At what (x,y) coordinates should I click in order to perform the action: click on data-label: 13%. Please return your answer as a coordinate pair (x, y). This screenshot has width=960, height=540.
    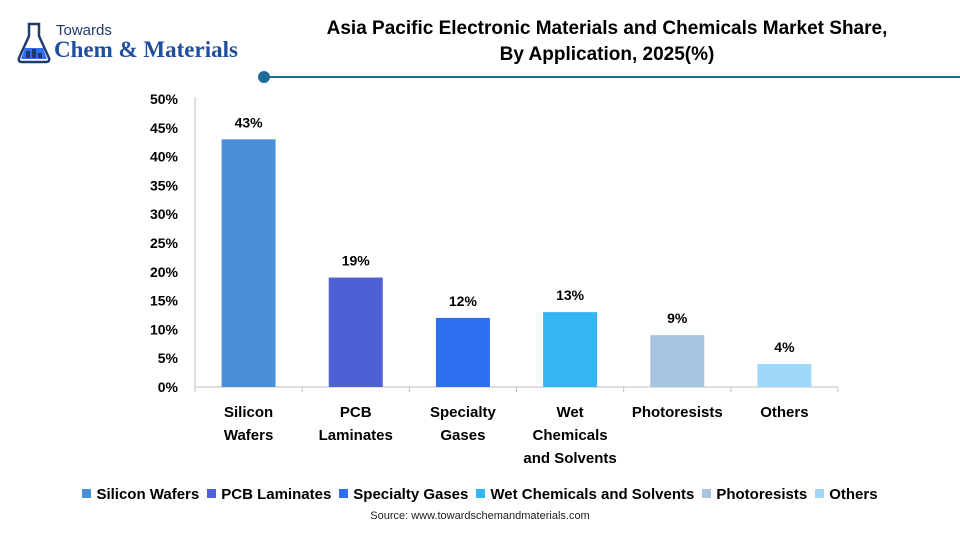
    Looking at the image, I should click on (570, 295).